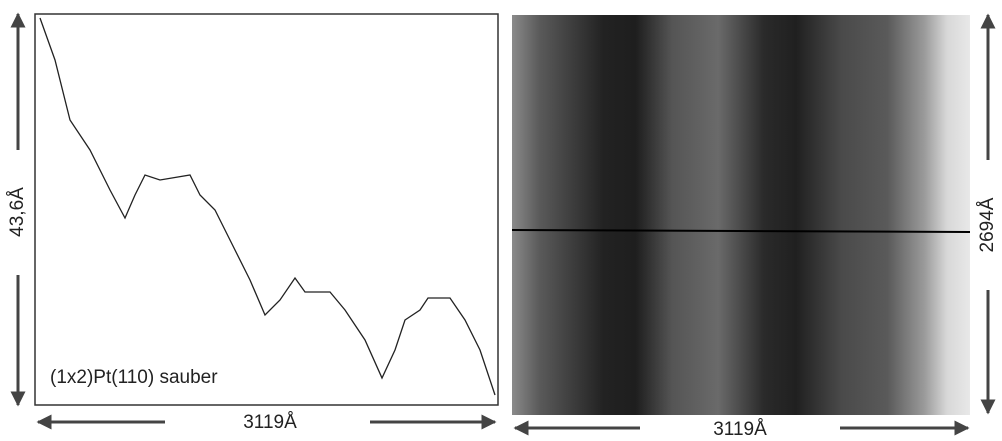 The image size is (1002, 441). I want to click on scan-line, so click(741, 231).